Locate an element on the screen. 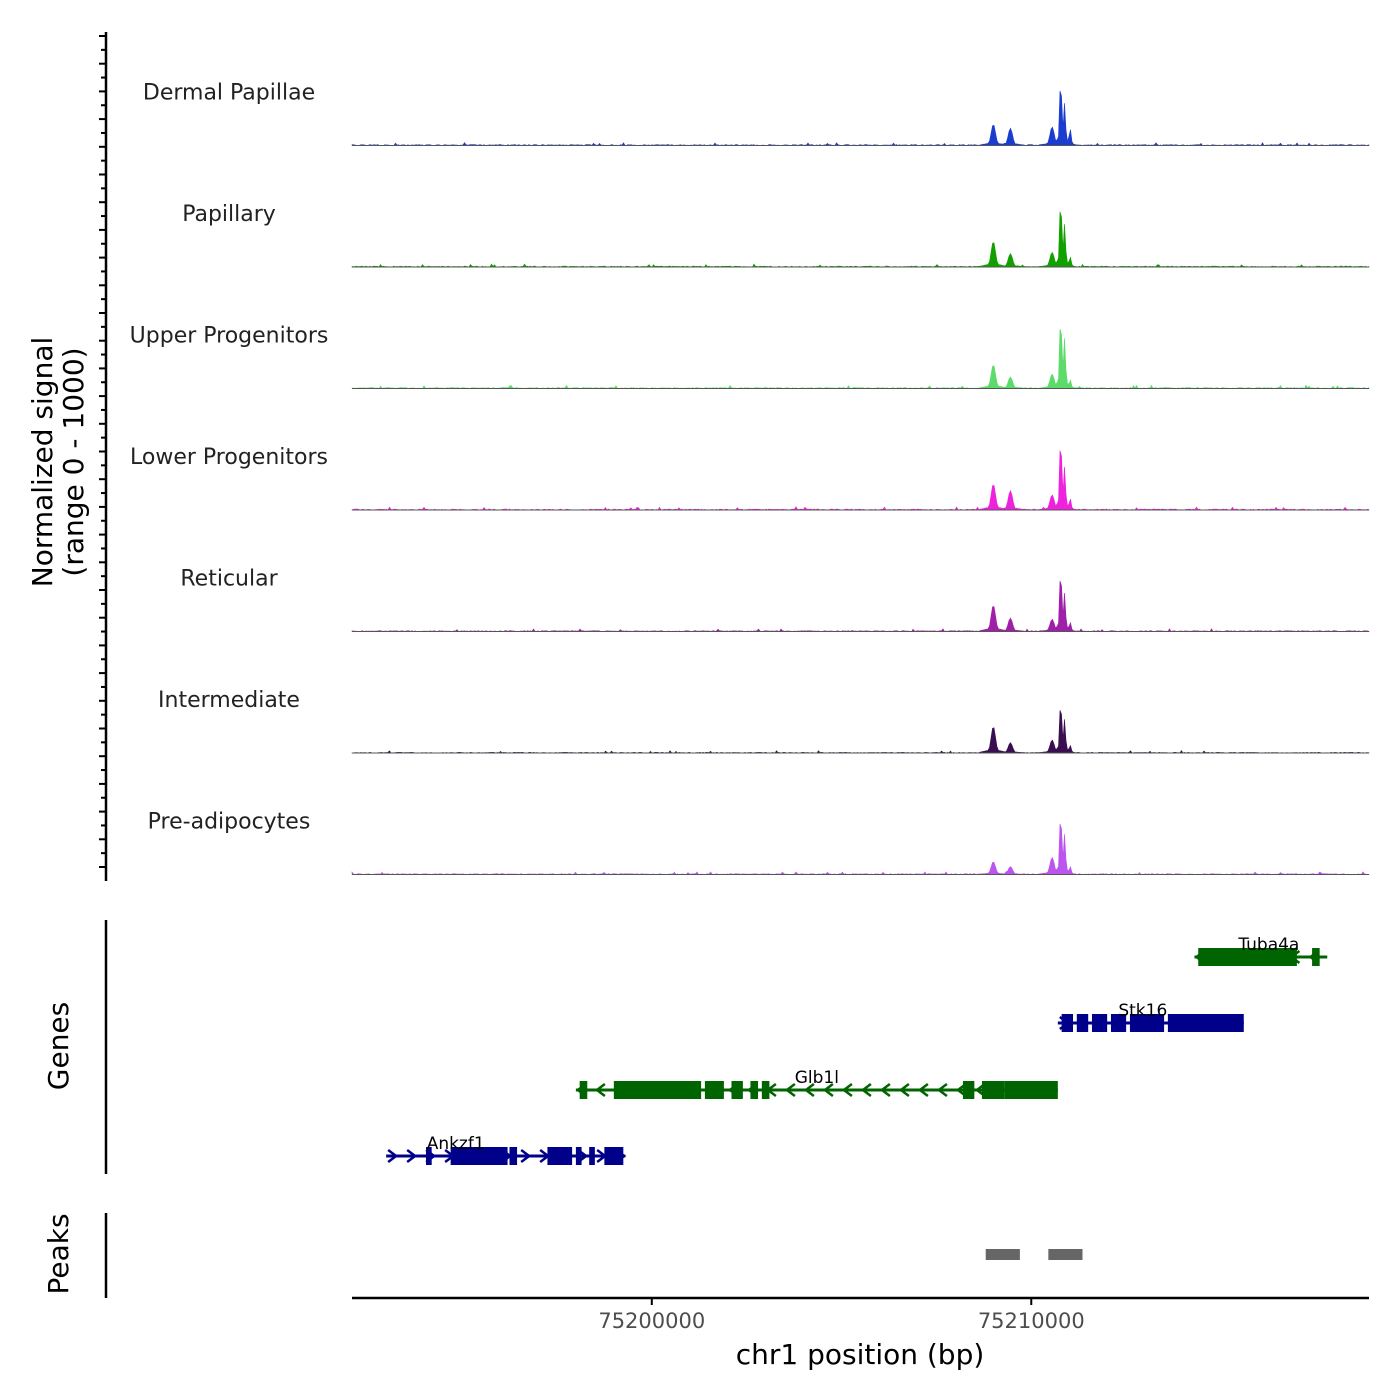  track-dermal-papillae: Dermal Papillae is located at coordinates (756, 113).